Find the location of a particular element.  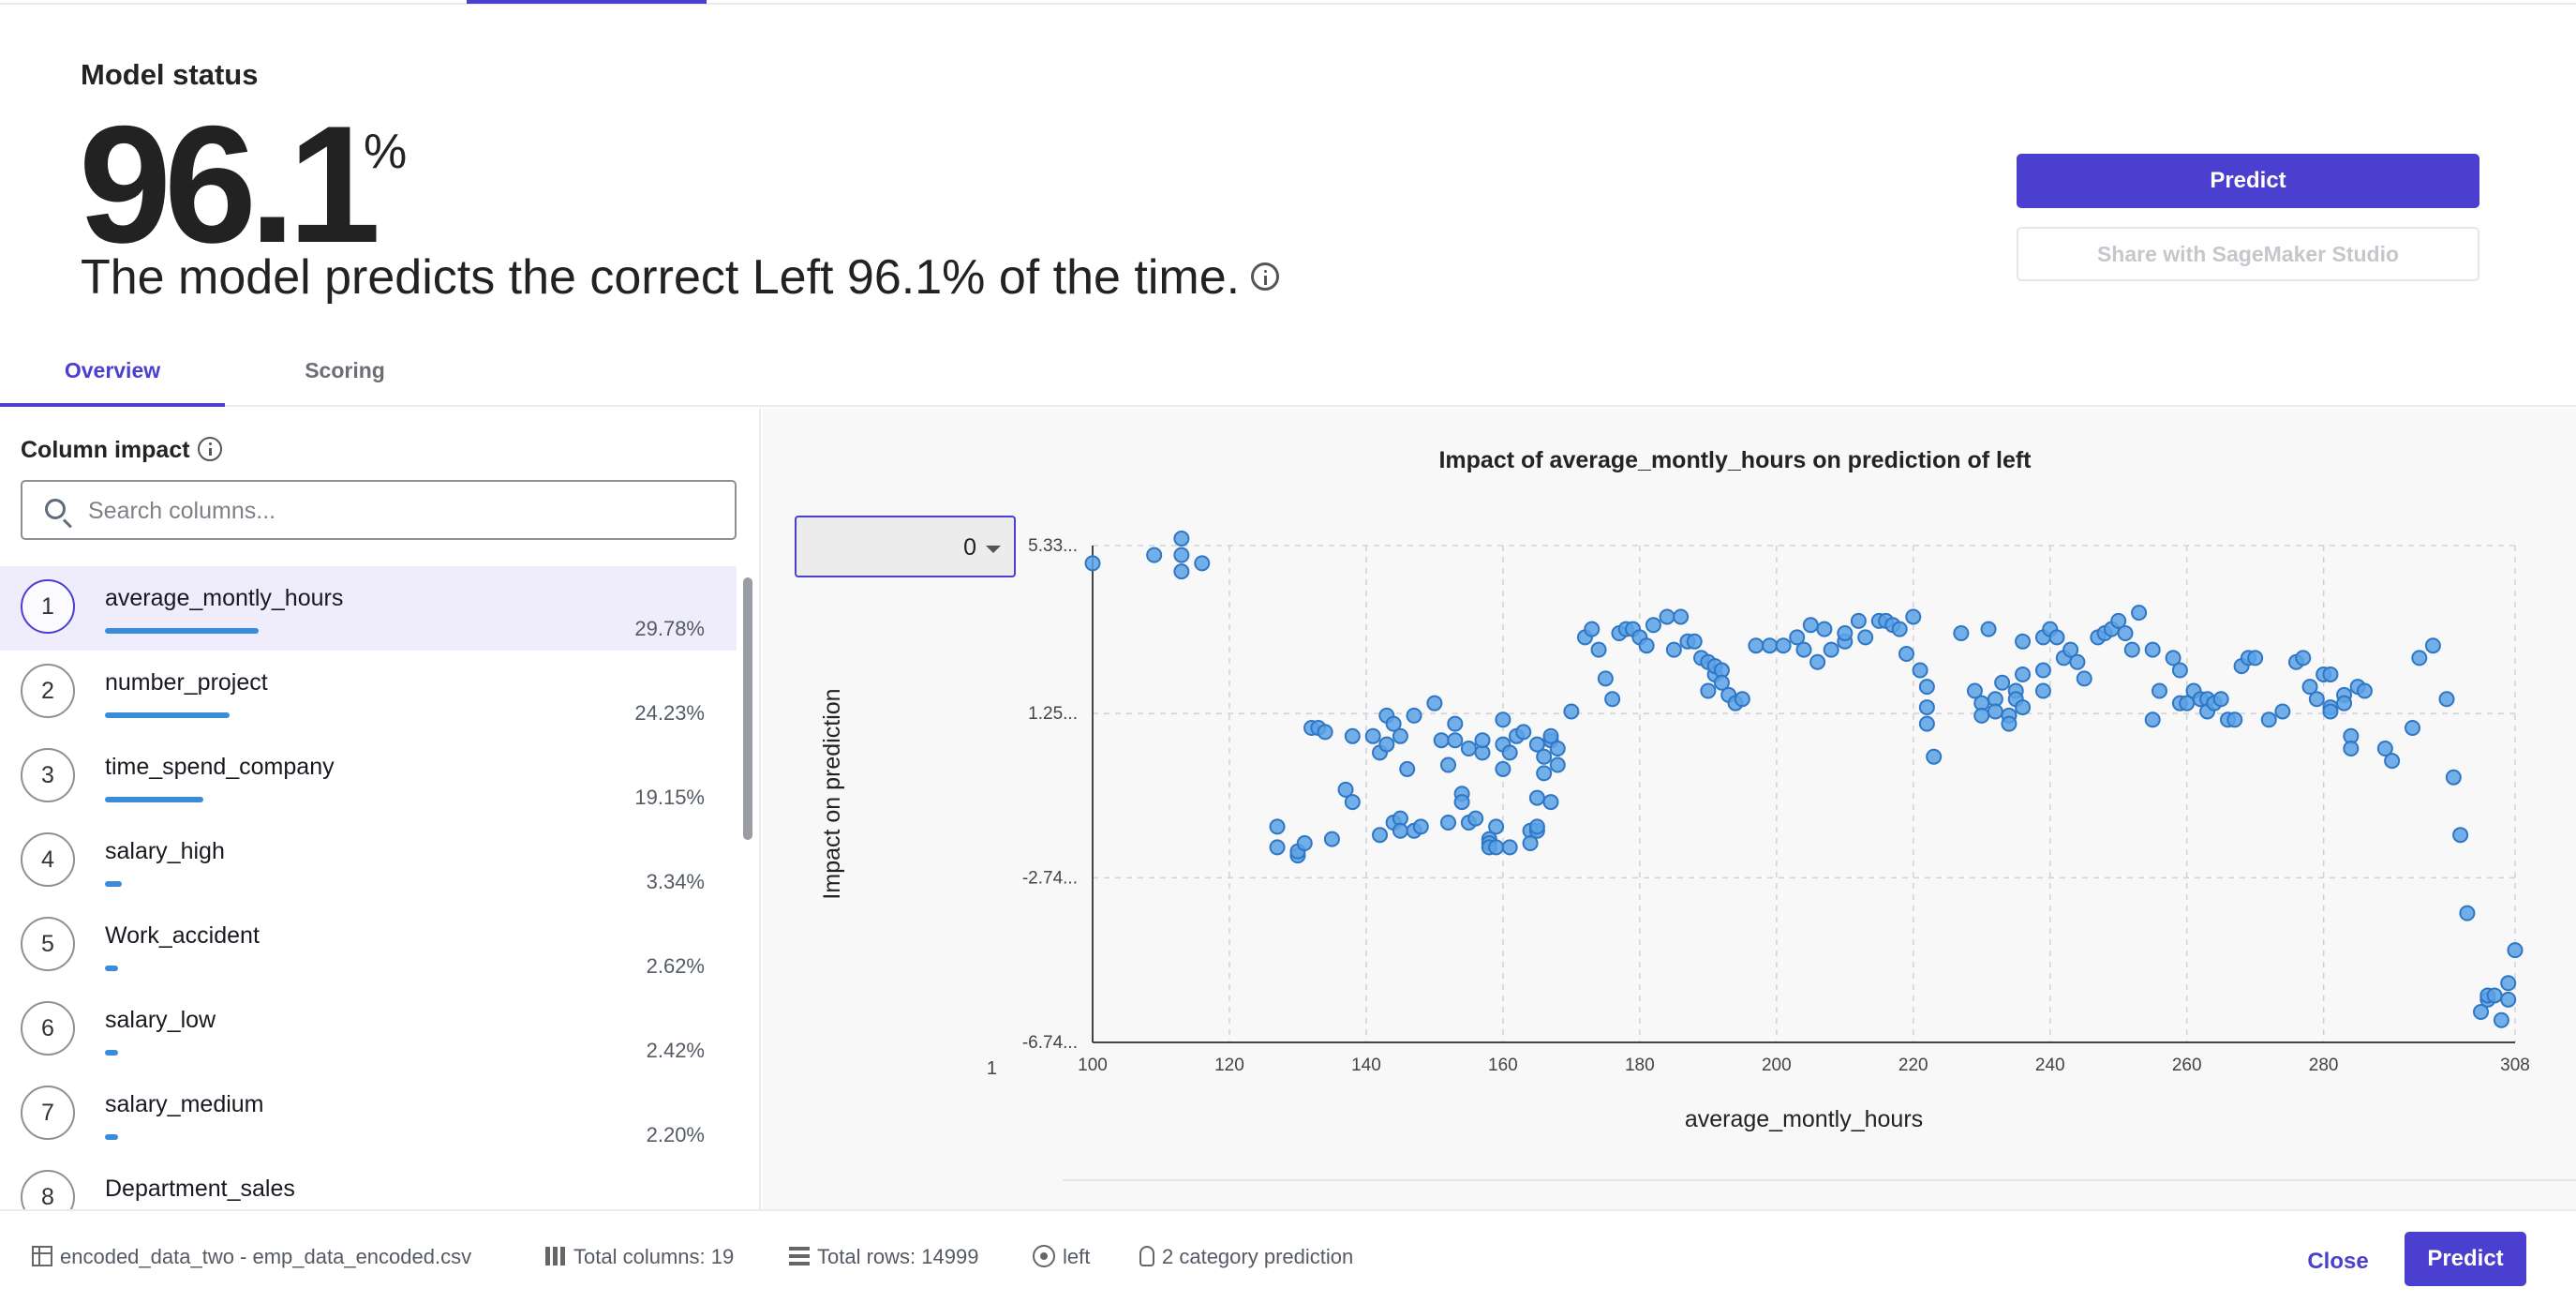

column-list-item: 8 Department_sales is located at coordinates (368, 1183).